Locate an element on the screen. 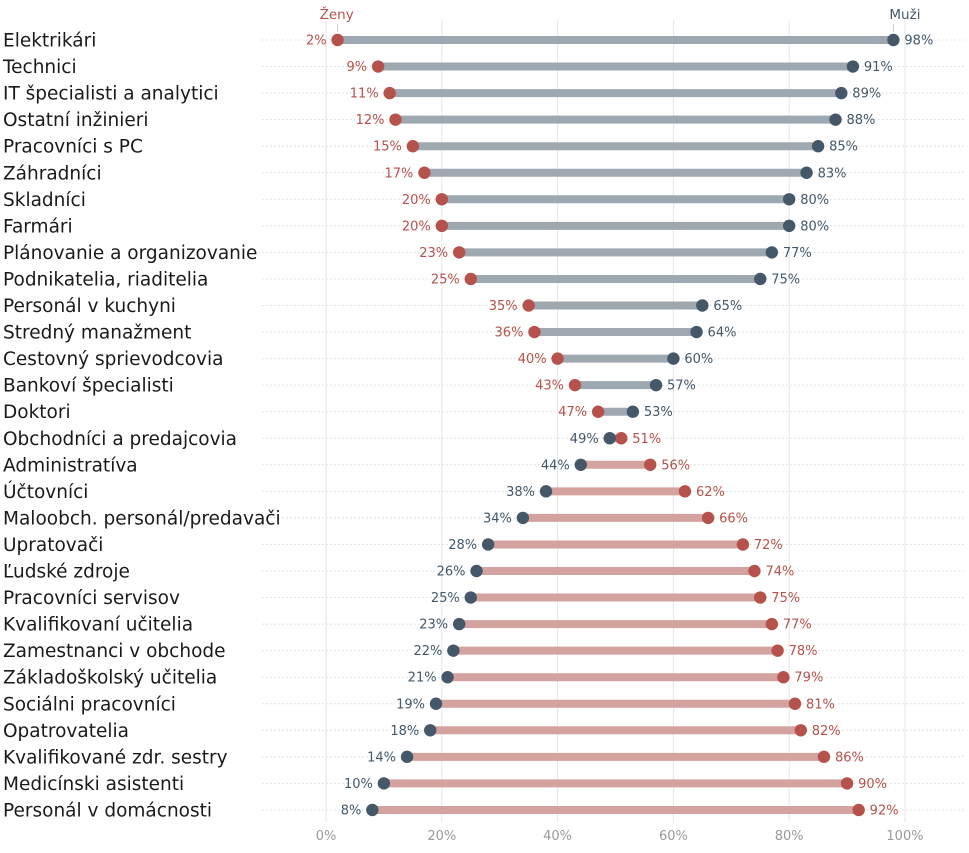 Image resolution: width=969 pixels, height=853 pixels. x-tick-label: 40% is located at coordinates (557, 836).